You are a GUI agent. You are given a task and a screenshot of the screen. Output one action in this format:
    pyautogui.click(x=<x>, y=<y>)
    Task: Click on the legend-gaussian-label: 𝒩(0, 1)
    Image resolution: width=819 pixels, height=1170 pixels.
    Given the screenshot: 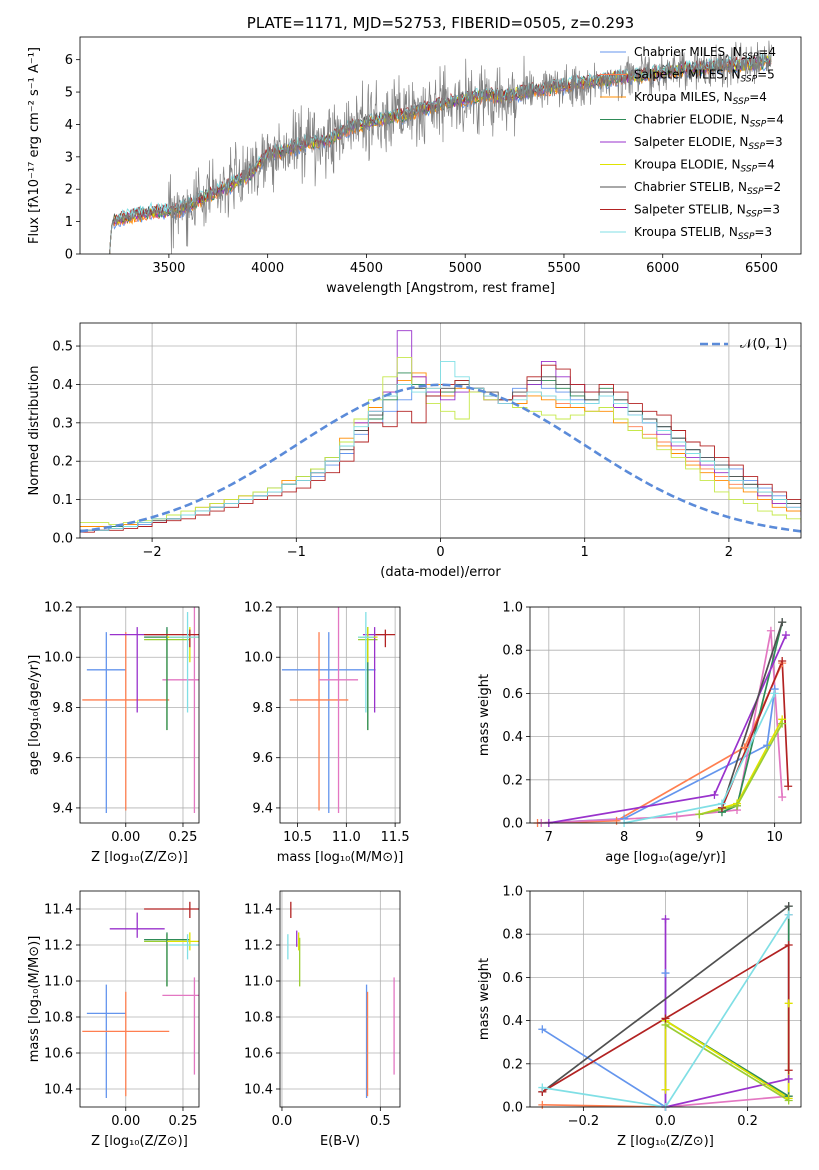 What is the action you would take?
    pyautogui.click(x=763, y=344)
    